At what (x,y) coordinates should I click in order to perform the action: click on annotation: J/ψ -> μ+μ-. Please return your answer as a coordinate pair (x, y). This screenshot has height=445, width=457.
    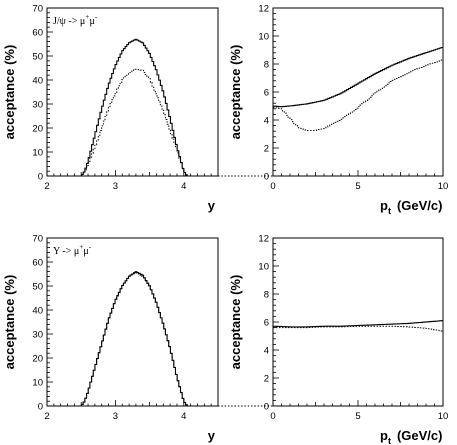
    Looking at the image, I should click on (75, 19).